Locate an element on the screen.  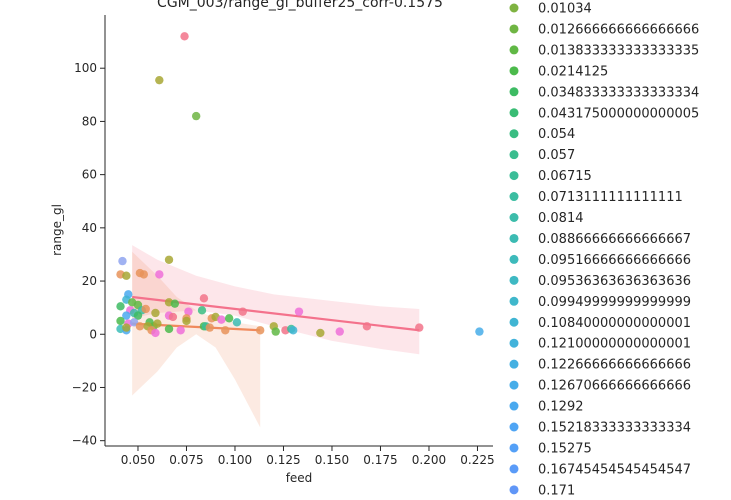
x-tick-label: 0.175 is located at coordinates (380, 460).